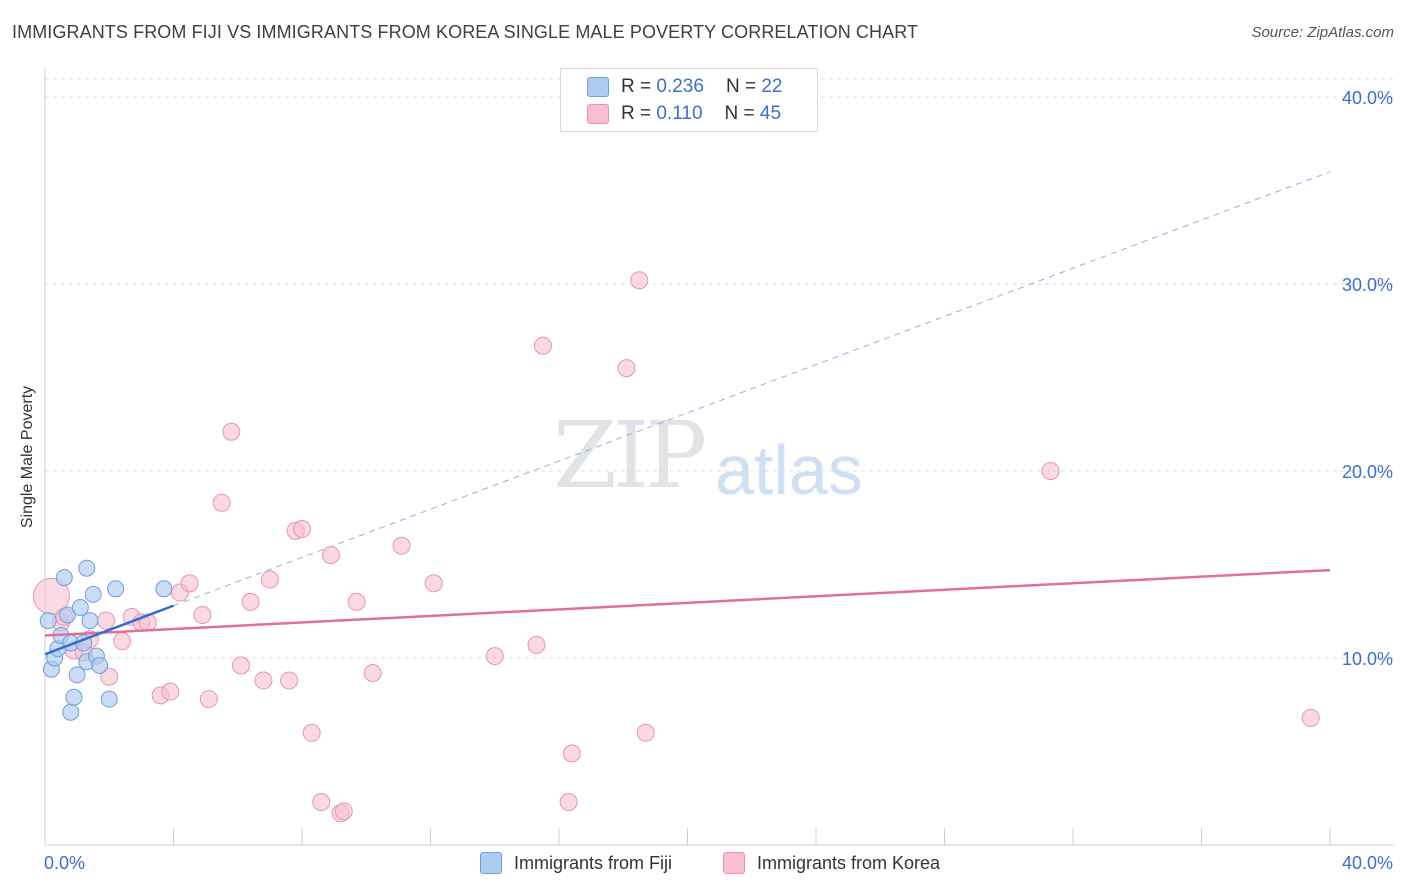 The width and height of the screenshot is (1406, 892). I want to click on legend-r-value-korea: 0.110, so click(679, 113).